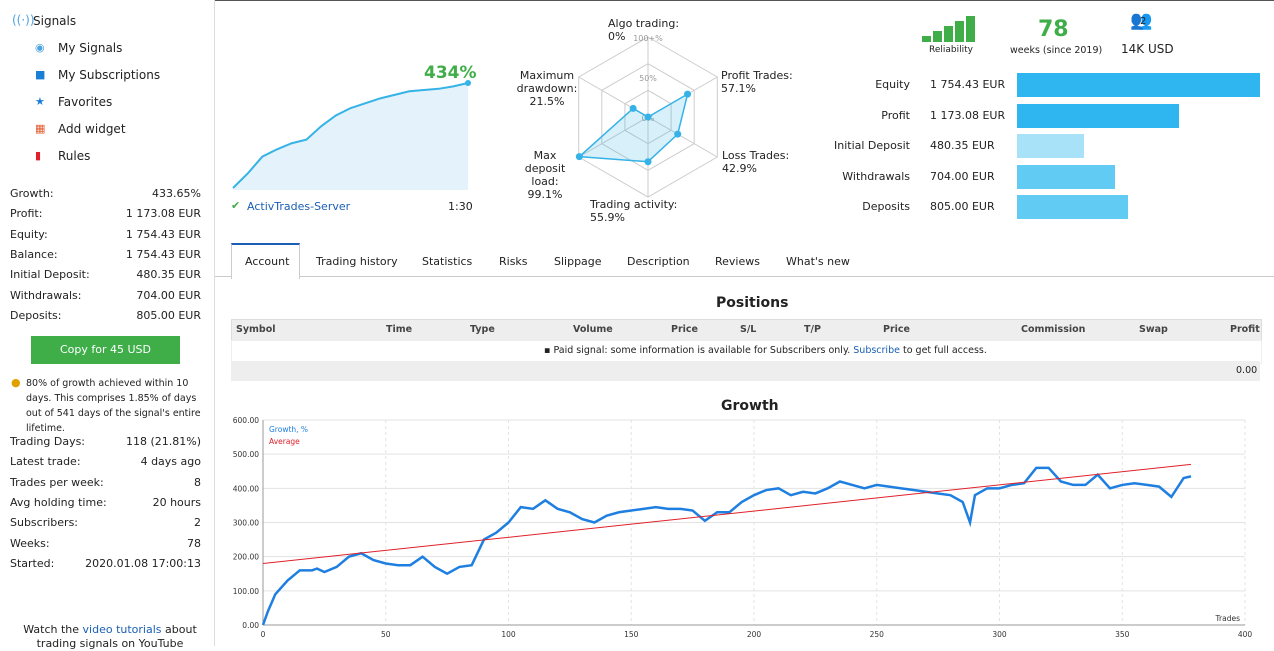 The image size is (1274, 651). What do you see at coordinates (38, 155) in the screenshot?
I see `icon: ▮` at bounding box center [38, 155].